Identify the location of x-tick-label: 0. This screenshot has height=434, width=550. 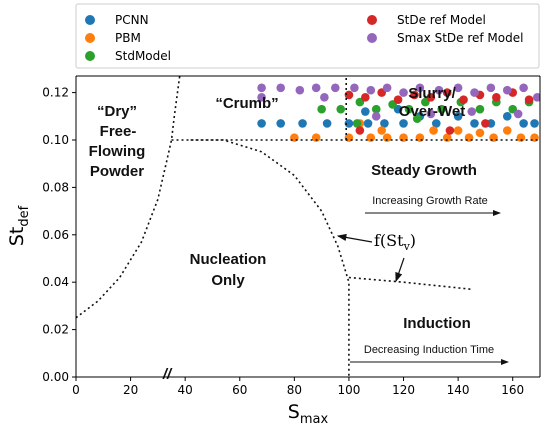
(76, 390).